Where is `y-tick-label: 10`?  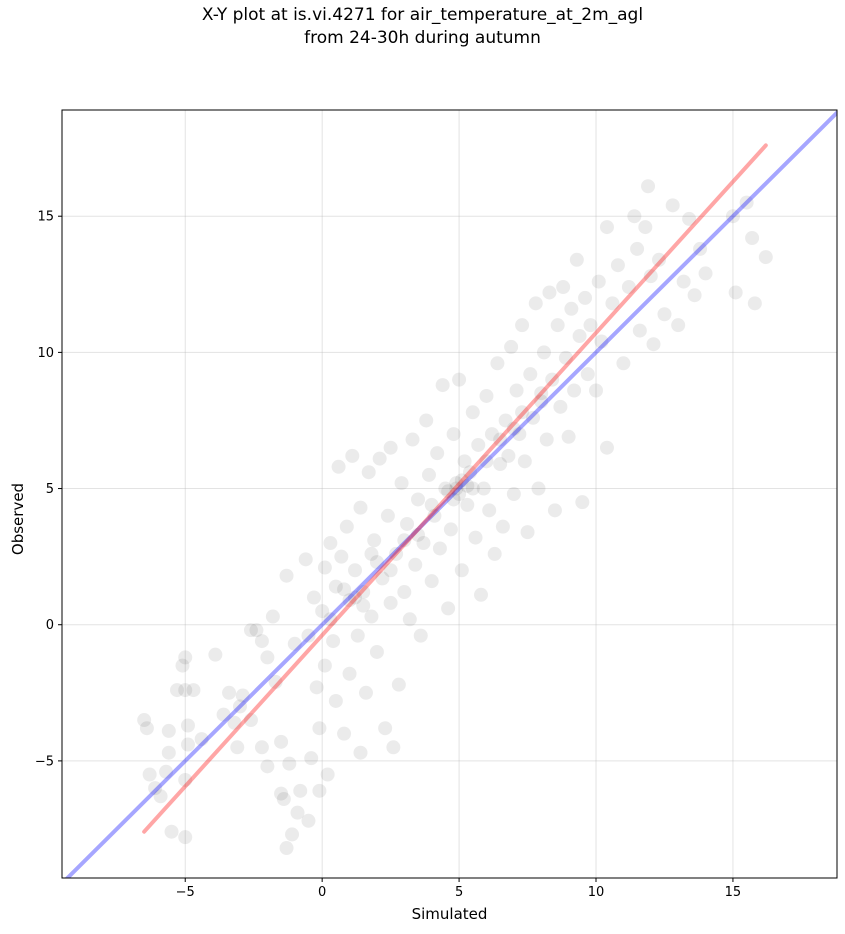
y-tick-label: 10 is located at coordinates (45, 353).